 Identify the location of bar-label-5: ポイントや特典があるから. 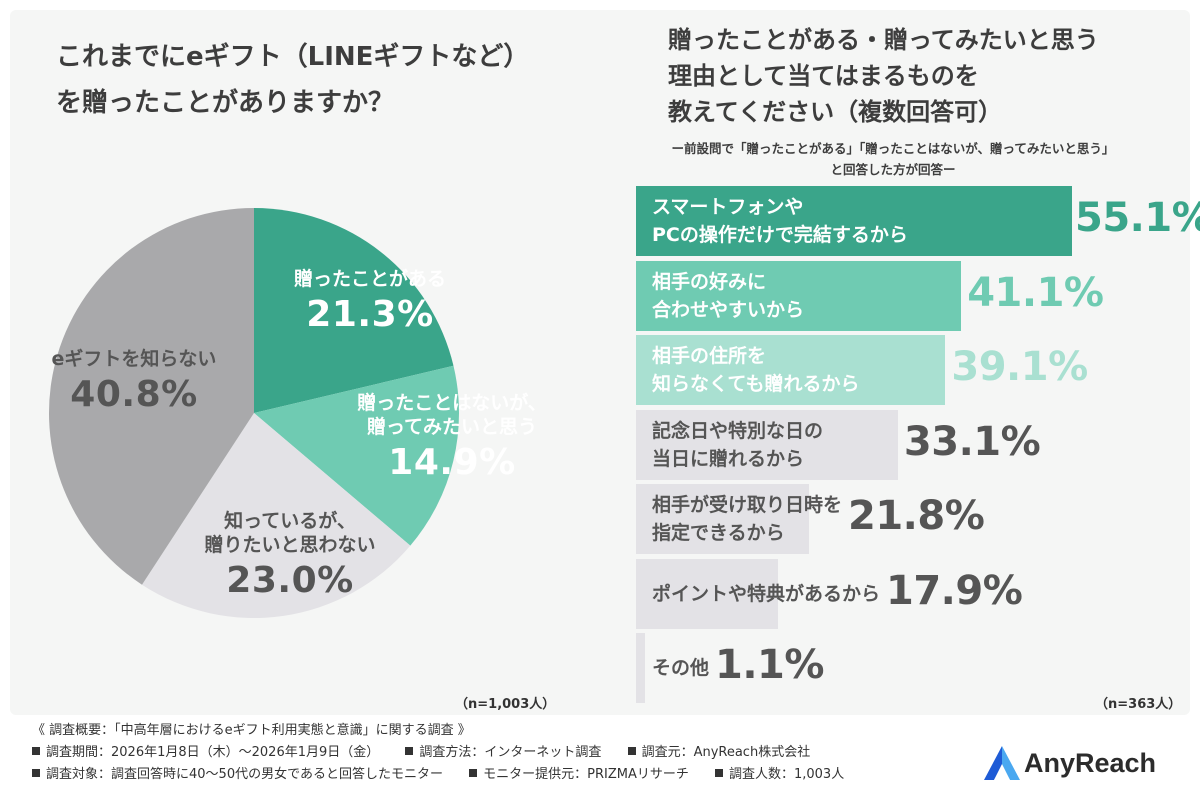
(766, 594).